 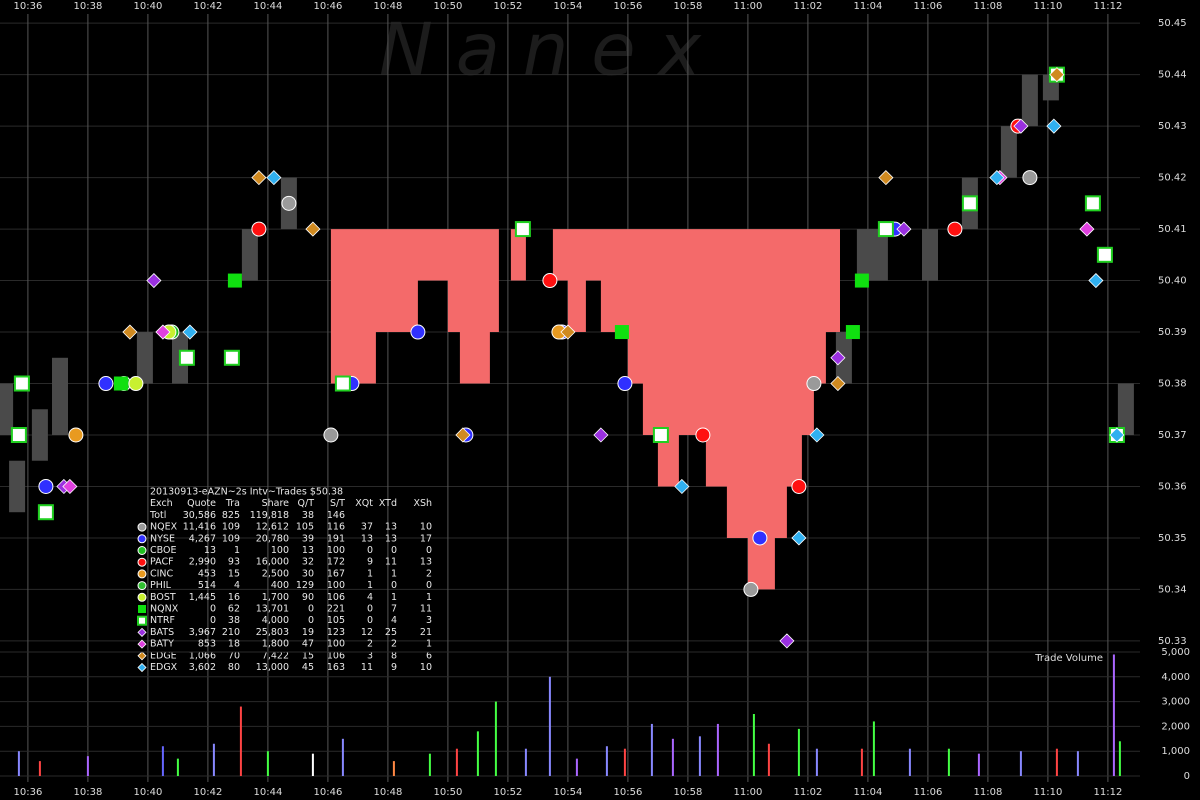 I want to click on table-cell: 105, so click(x=305, y=527).